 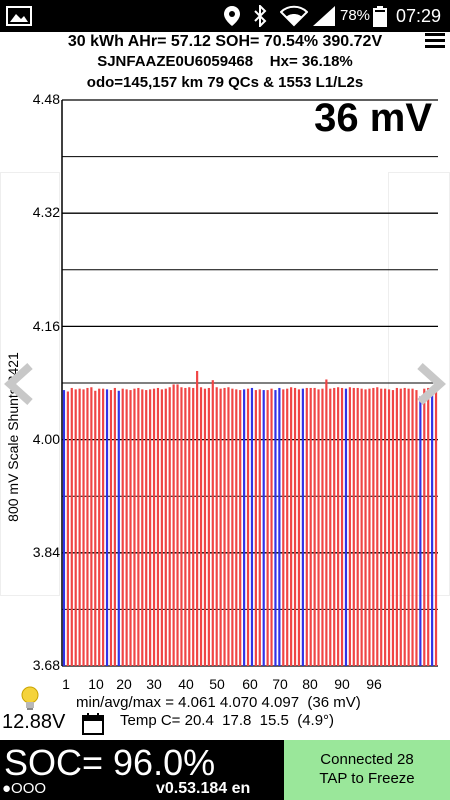 I want to click on bluetooth-icon, so click(x=260, y=16).